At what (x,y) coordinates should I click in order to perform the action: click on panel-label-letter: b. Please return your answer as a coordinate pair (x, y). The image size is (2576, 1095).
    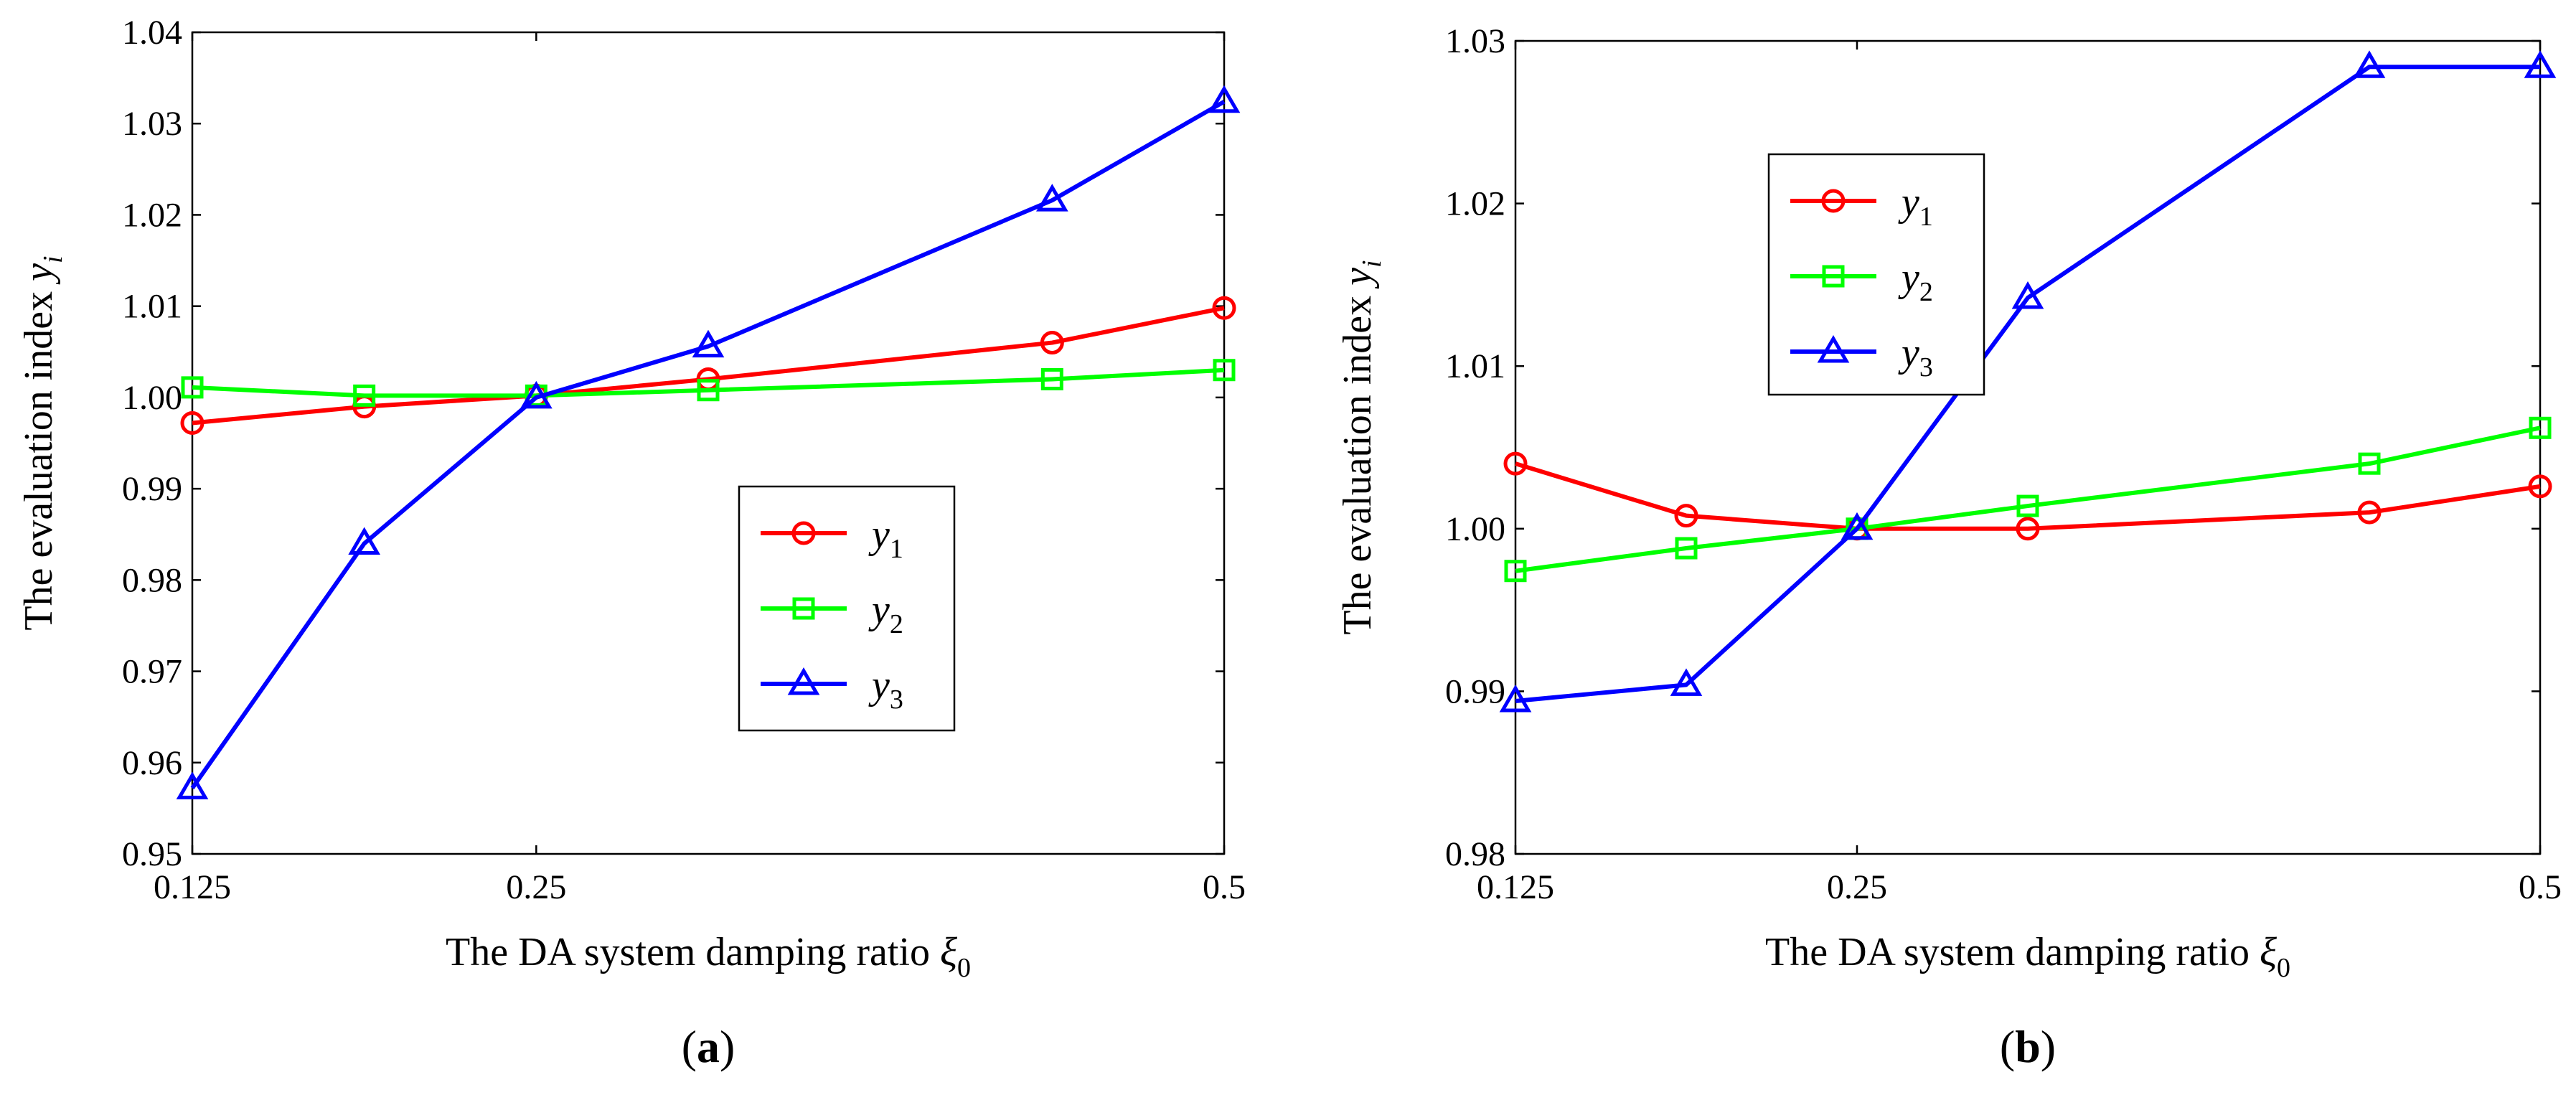
    Looking at the image, I should click on (2028, 1046).